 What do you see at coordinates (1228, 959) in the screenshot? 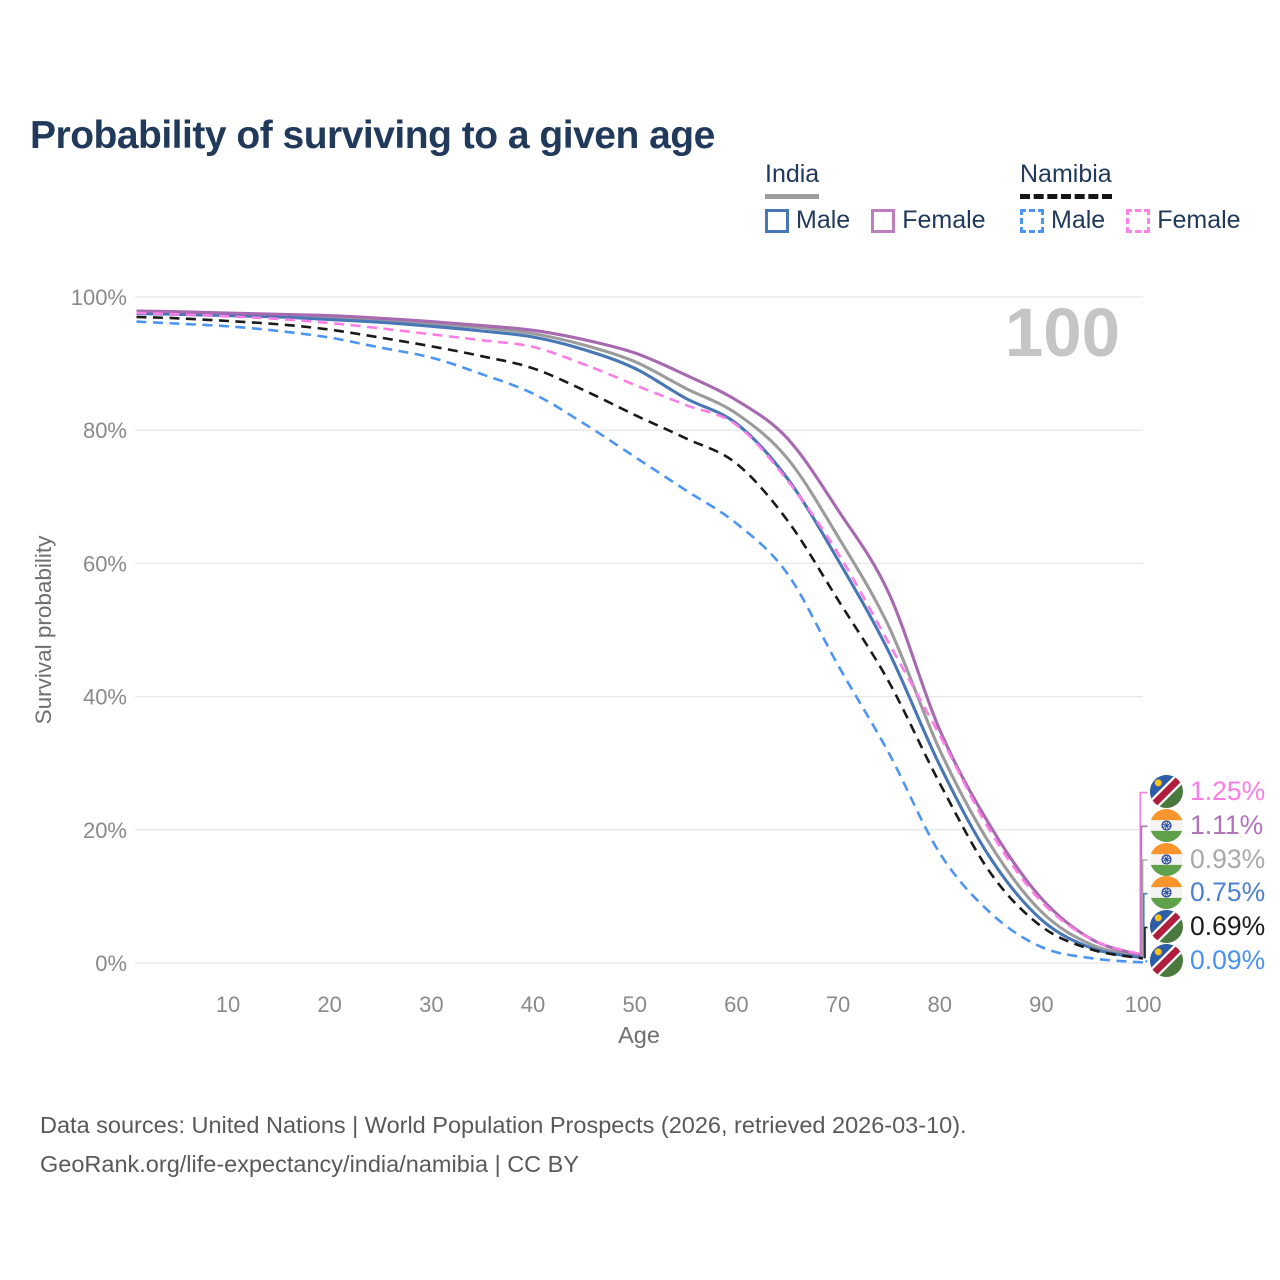
I see `end-label-value-namibia-male: 0.09%` at bounding box center [1228, 959].